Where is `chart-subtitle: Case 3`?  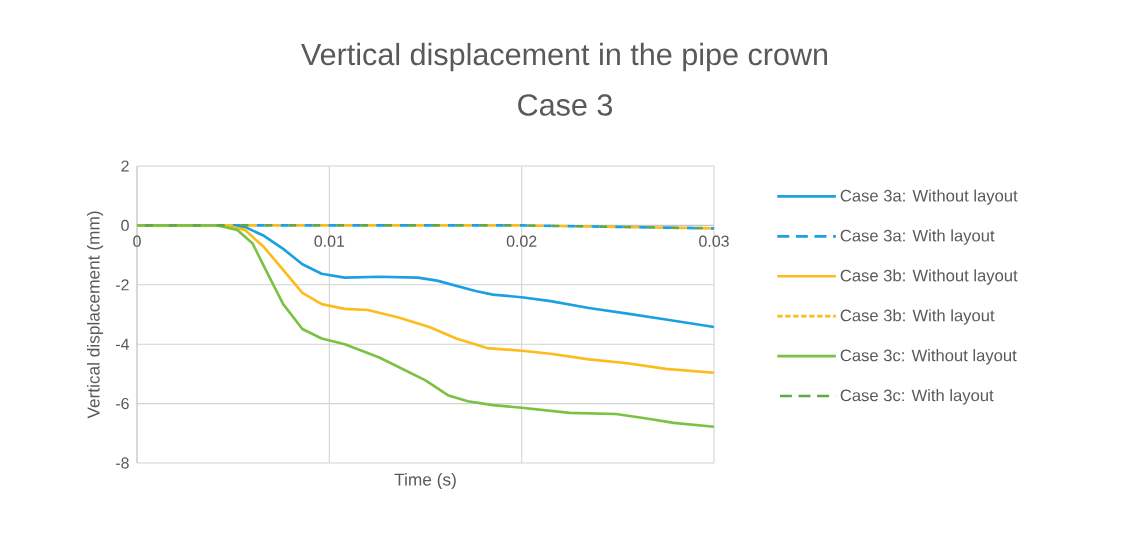 chart-subtitle: Case 3 is located at coordinates (565, 105).